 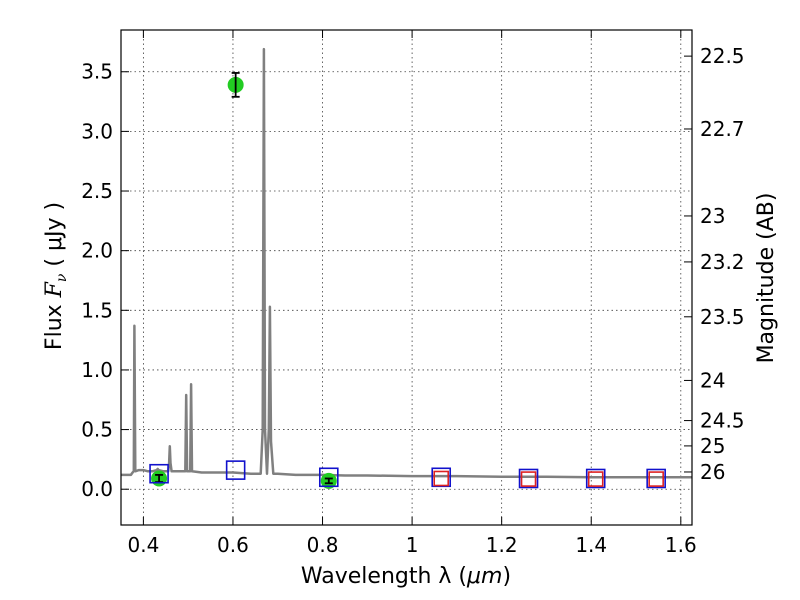 I want to click on y-tick-label: 2.0, so click(x=97, y=251).